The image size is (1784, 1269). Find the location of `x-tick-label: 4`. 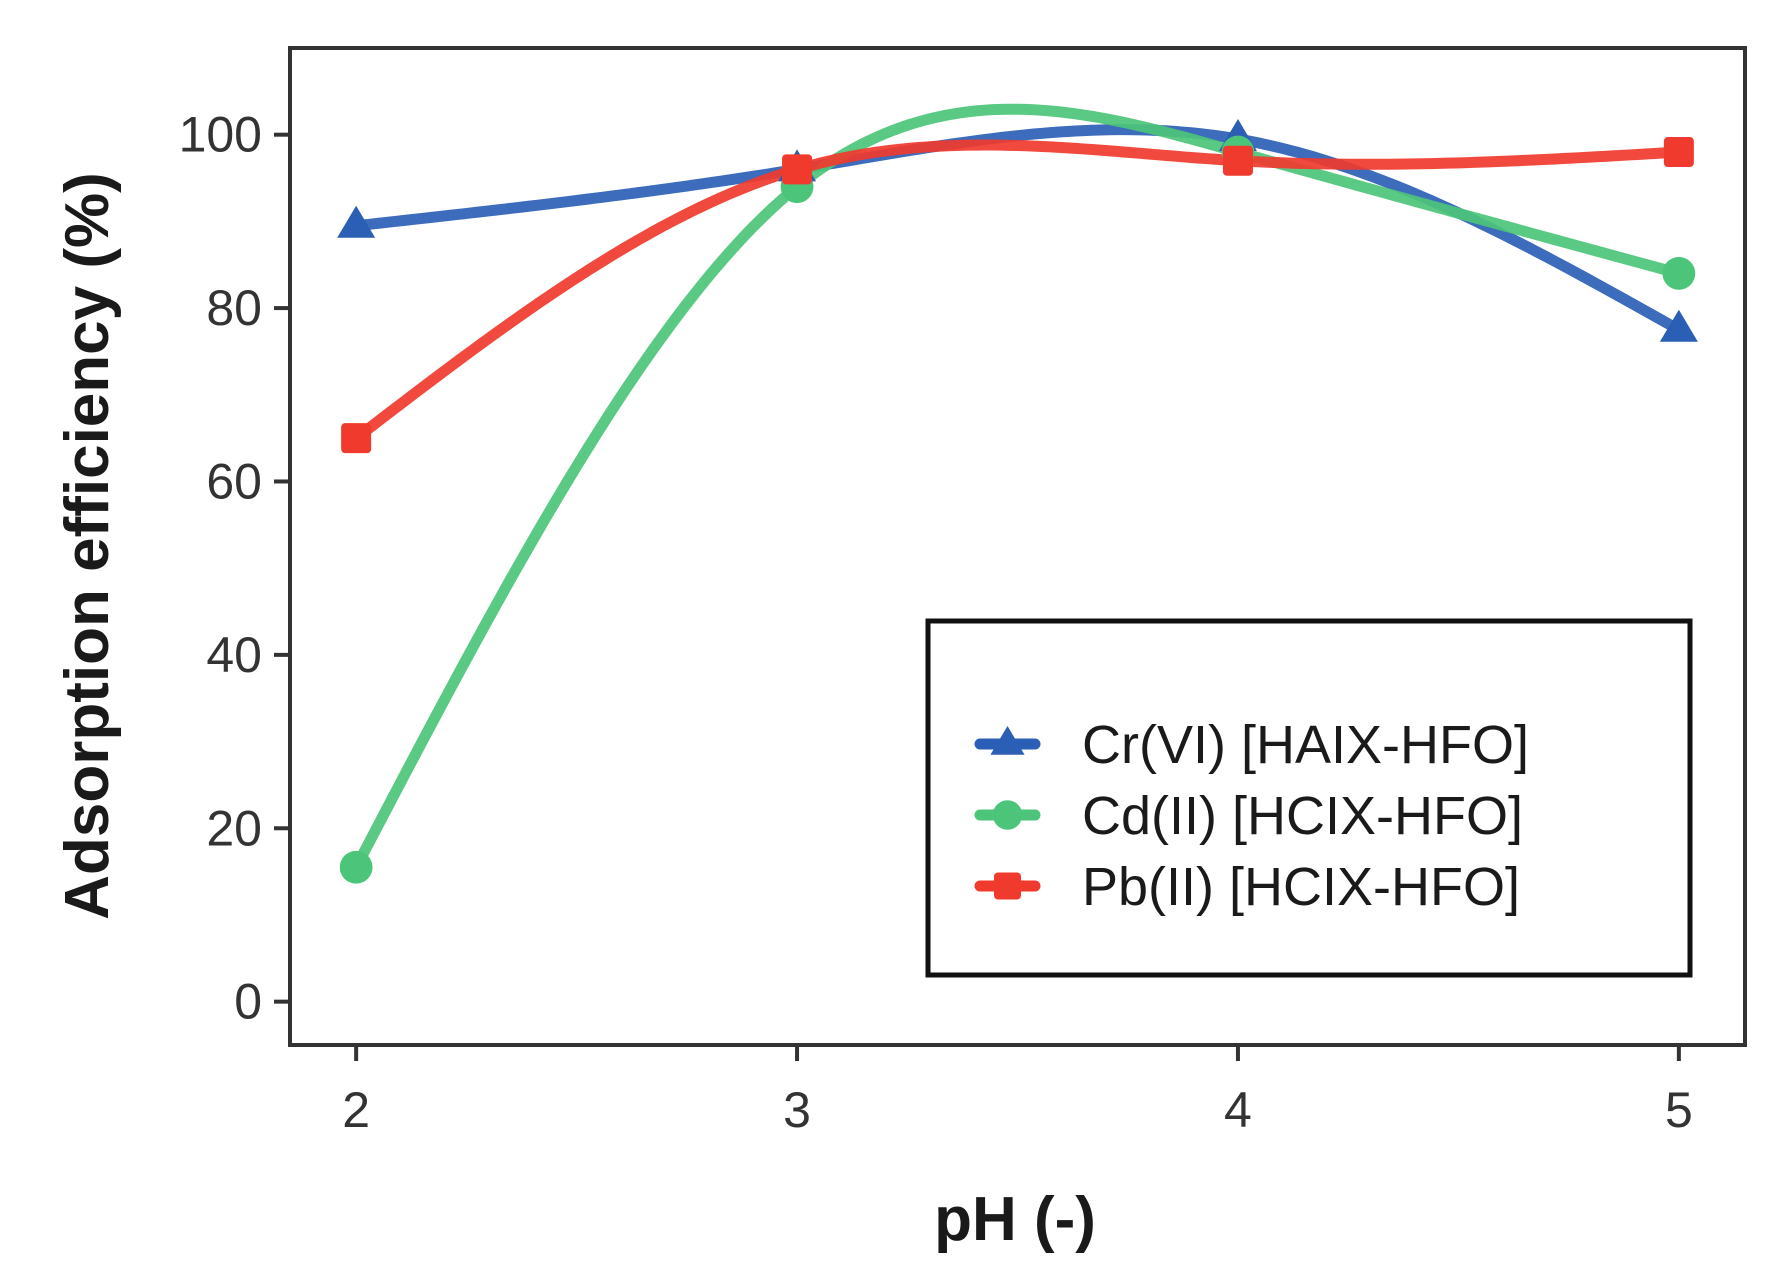

x-tick-label: 4 is located at coordinates (1238, 1110).